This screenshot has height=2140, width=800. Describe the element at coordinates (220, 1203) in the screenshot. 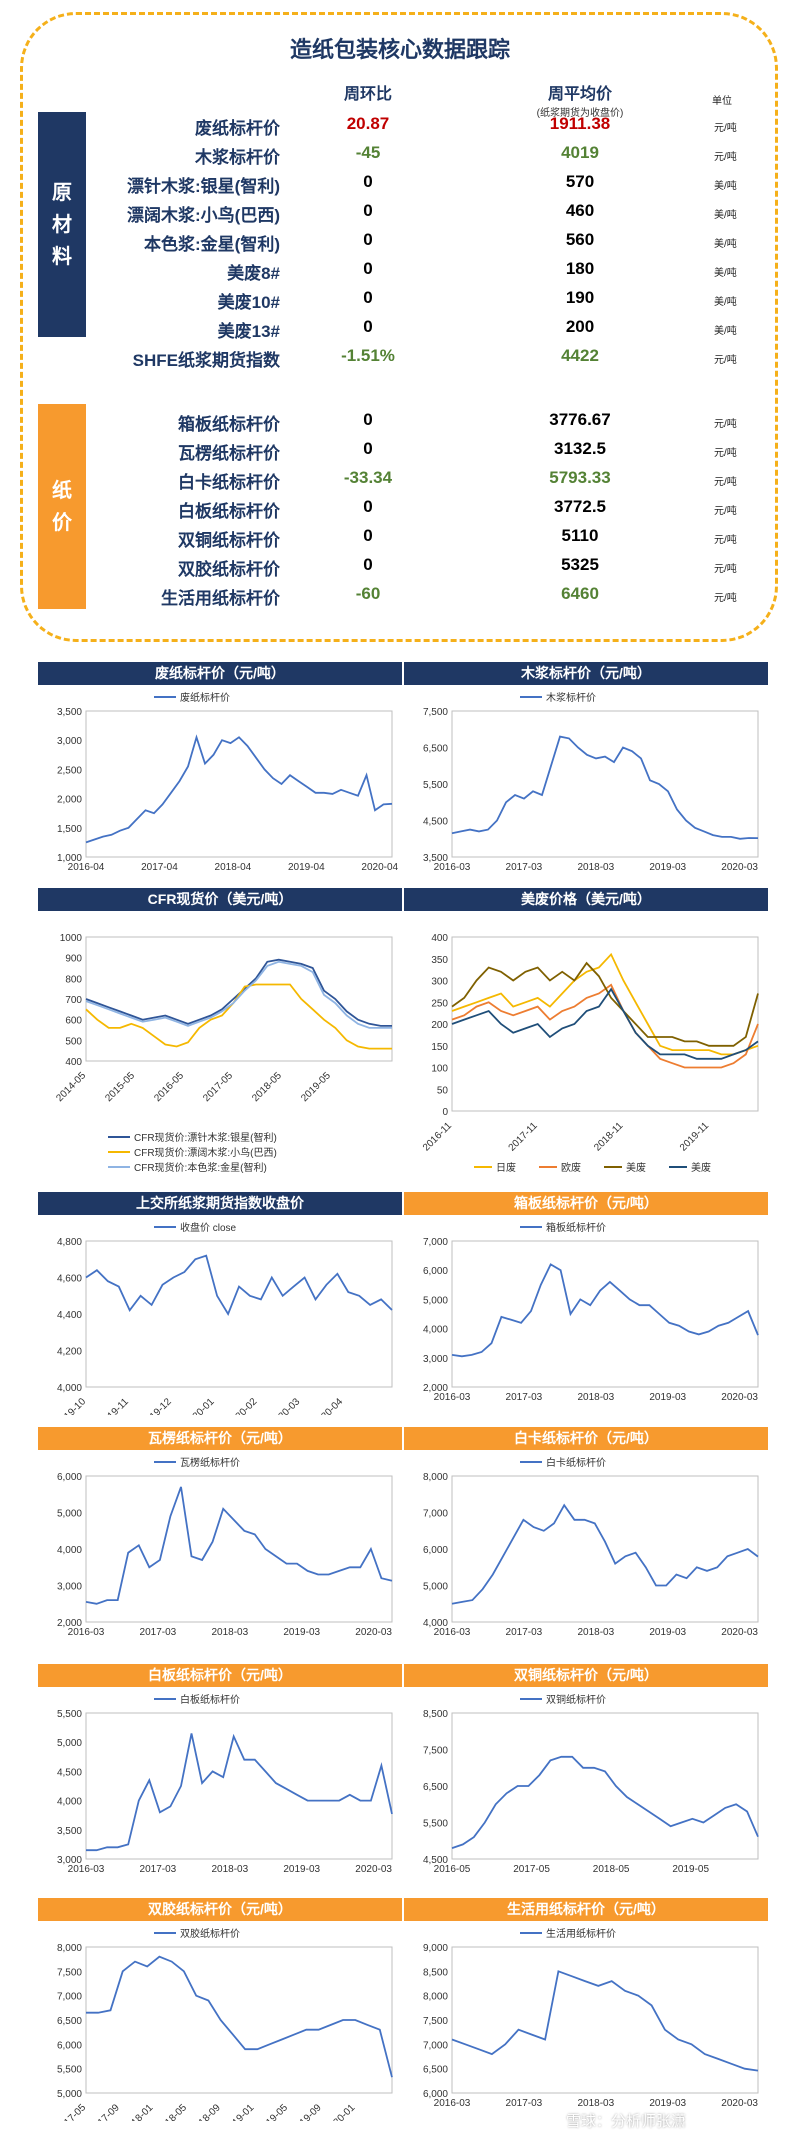

I see `chart-title: 上交所纸浆期货指数收盘价` at that location.